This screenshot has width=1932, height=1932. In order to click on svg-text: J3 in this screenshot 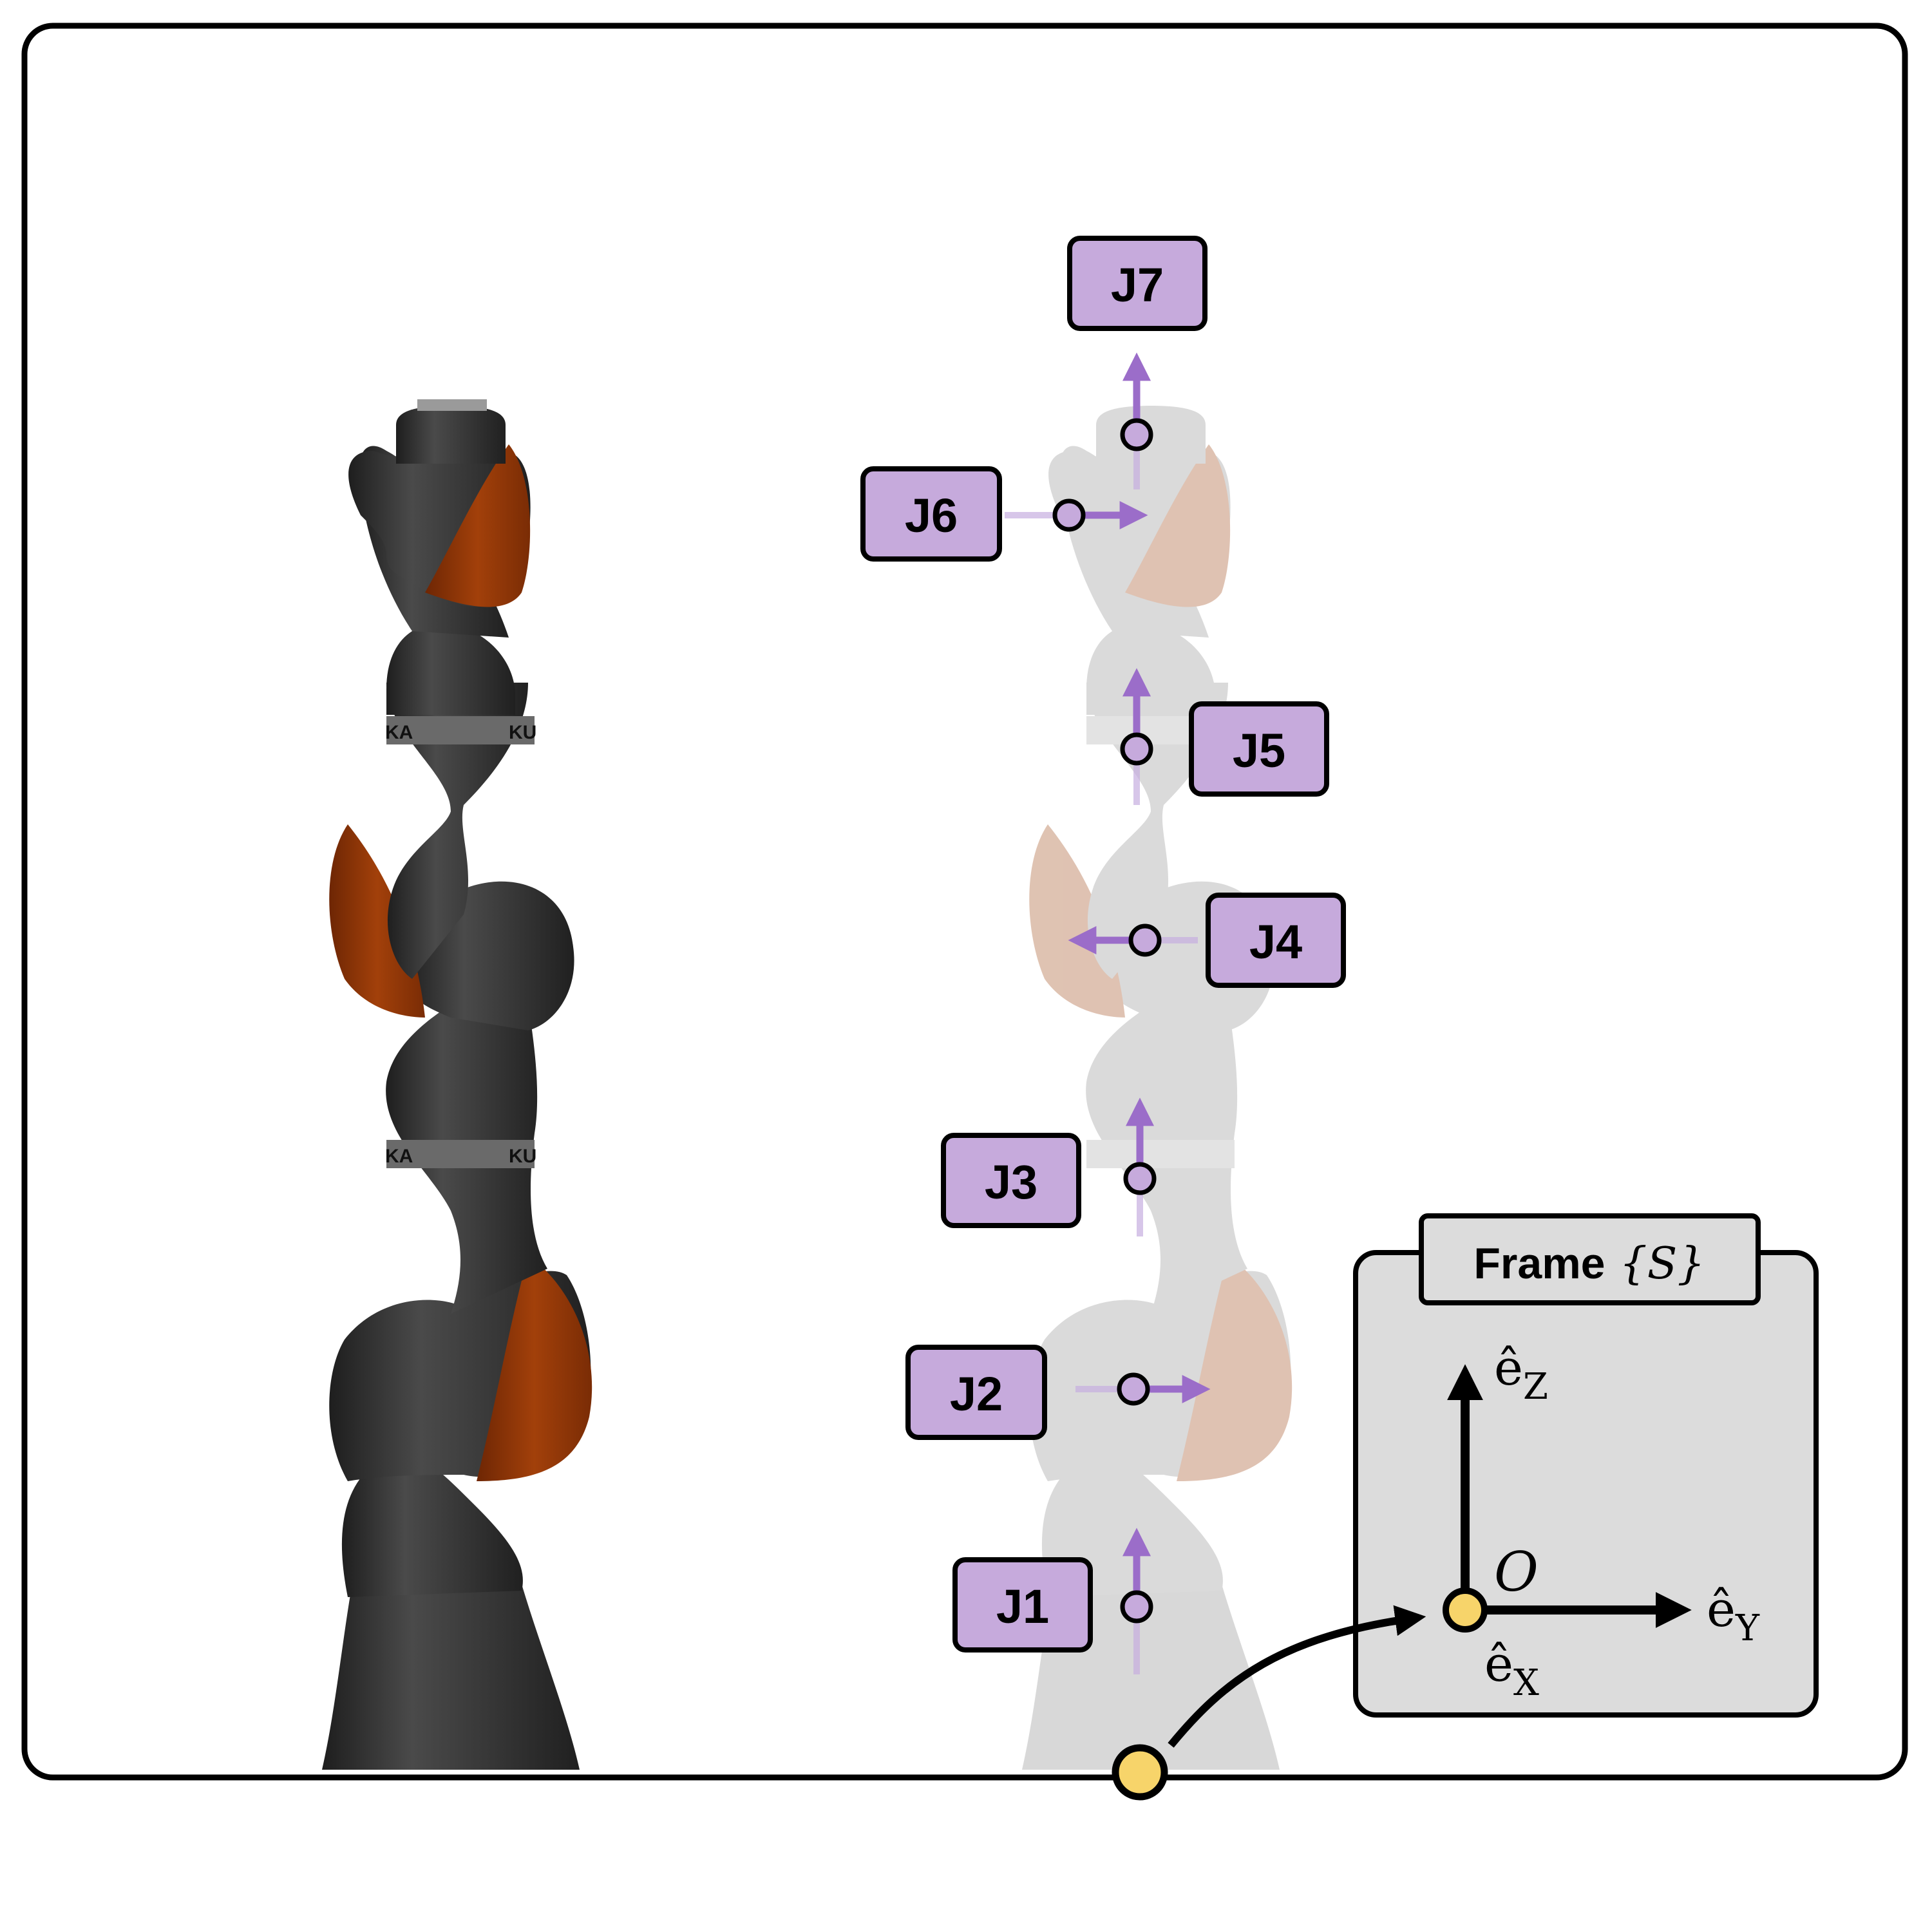, I will do `click(1011, 1182)`.